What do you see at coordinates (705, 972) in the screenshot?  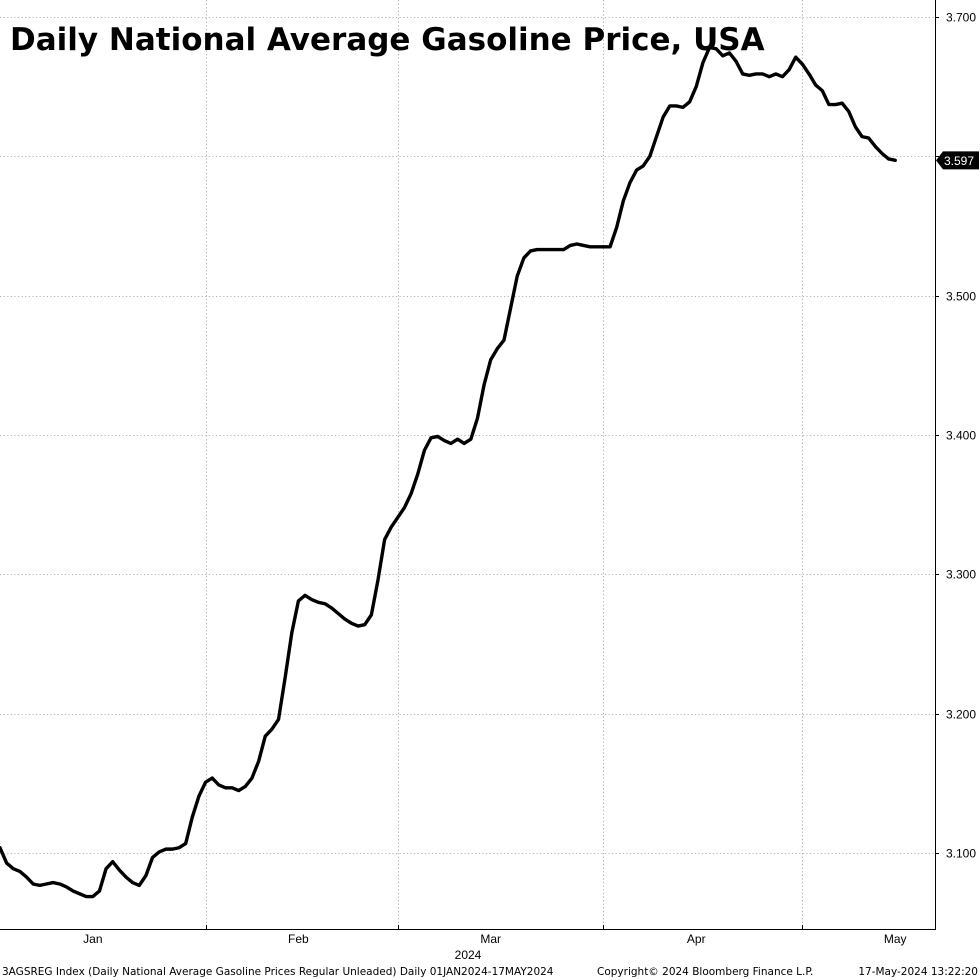 I see `footer-copyright-text: Copyright© 2024 Bloomberg Finance L.P.` at bounding box center [705, 972].